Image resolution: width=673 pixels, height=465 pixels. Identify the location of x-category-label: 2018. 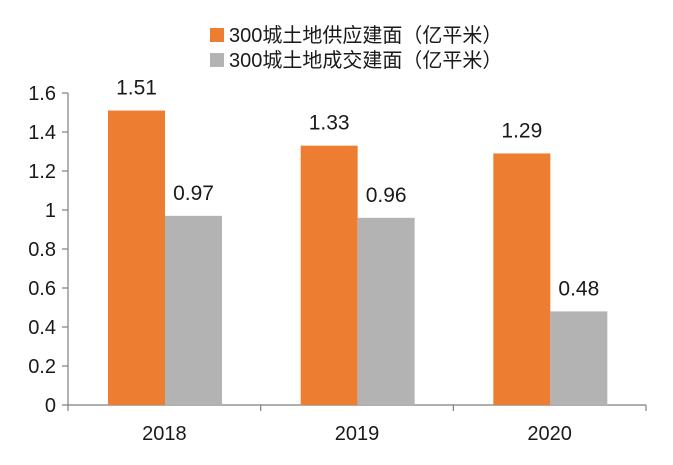
(164, 434).